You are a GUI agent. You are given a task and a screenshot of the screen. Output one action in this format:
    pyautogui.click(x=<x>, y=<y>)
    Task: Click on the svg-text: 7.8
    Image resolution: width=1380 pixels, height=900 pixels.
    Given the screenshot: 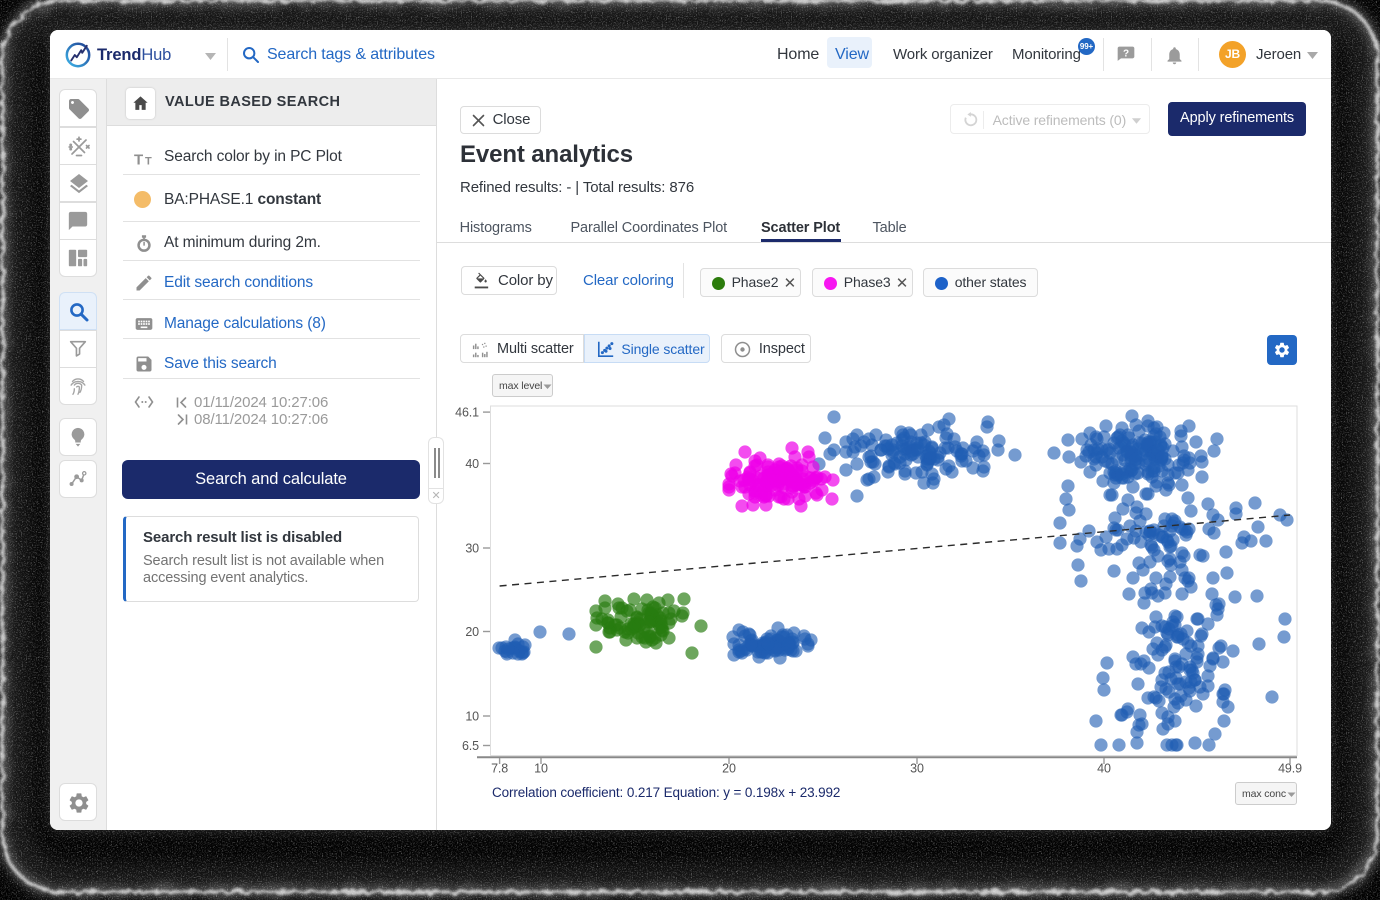 What is the action you would take?
    pyautogui.click(x=499, y=769)
    